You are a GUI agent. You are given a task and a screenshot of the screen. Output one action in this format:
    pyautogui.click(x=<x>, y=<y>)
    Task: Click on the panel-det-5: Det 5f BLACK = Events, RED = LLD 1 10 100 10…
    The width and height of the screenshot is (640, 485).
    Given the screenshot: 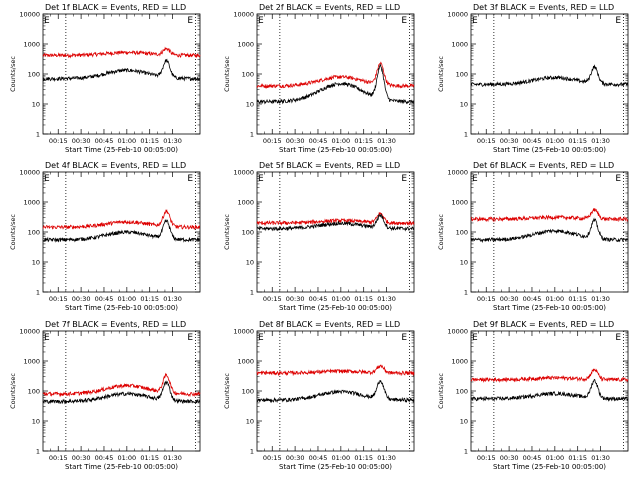 What is the action you would take?
    pyautogui.click(x=319, y=236)
    